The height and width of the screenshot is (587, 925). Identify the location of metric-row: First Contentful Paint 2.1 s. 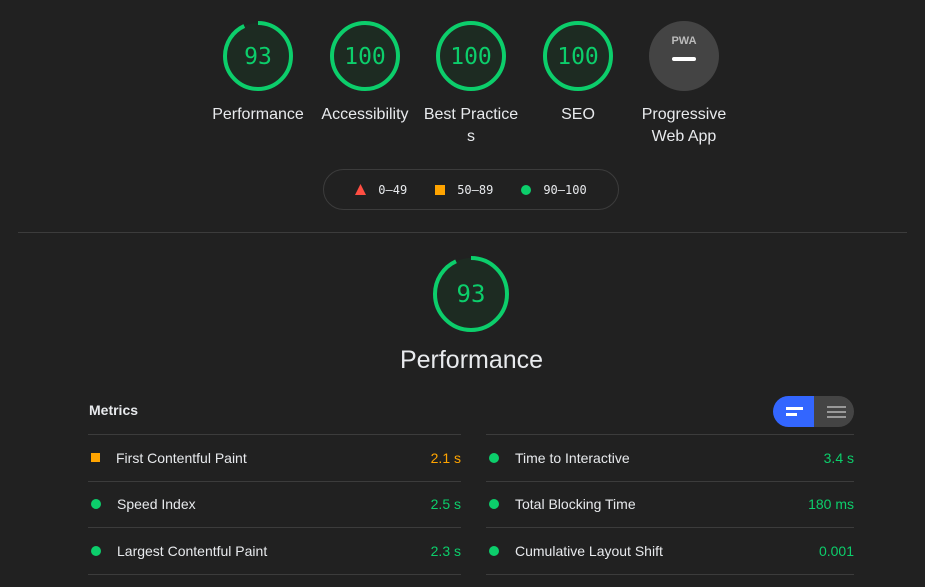
(274, 458).